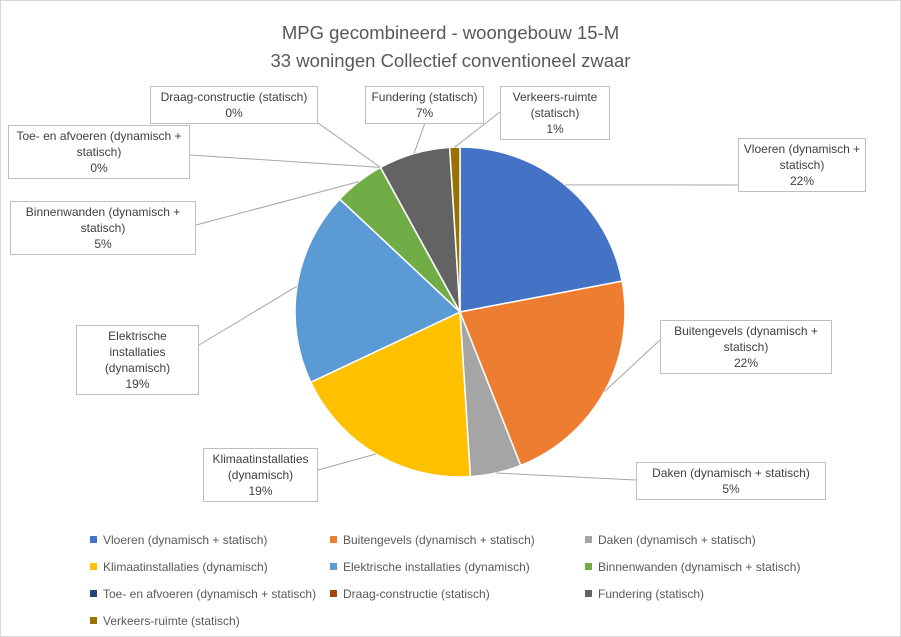 This screenshot has width=901, height=637. I want to click on legend-label: Fundering (statisch), so click(651, 594).